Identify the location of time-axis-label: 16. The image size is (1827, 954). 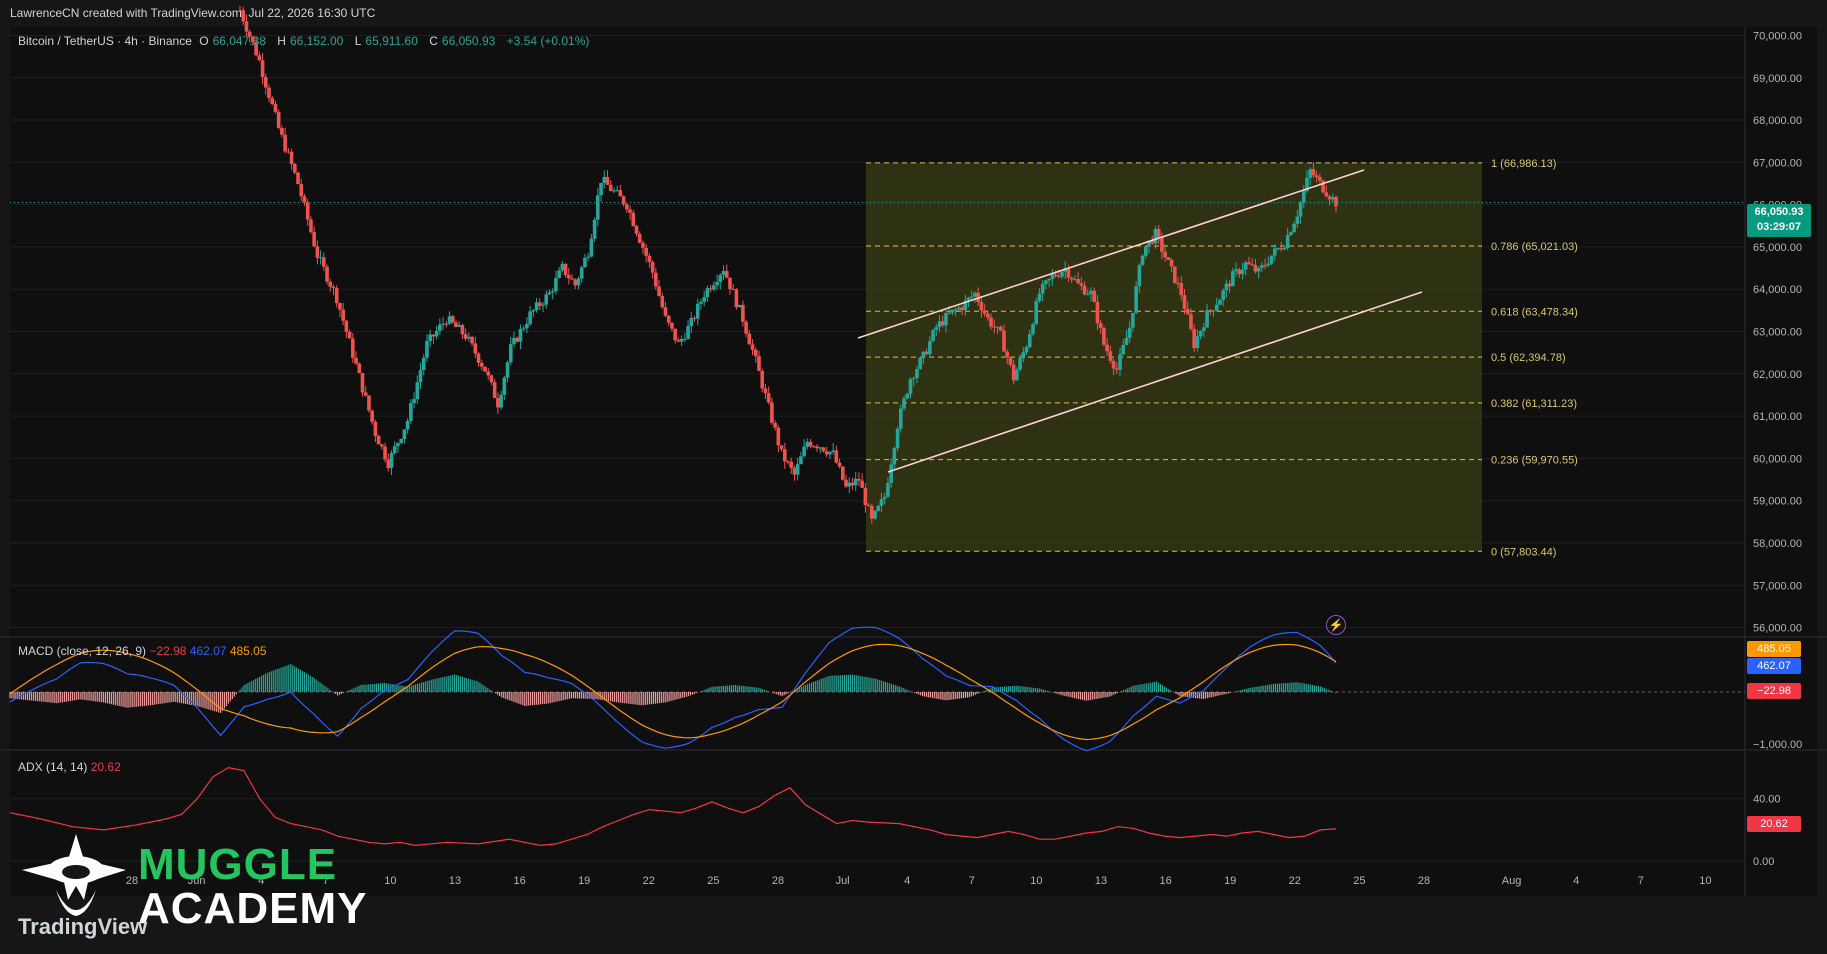
(1165, 881).